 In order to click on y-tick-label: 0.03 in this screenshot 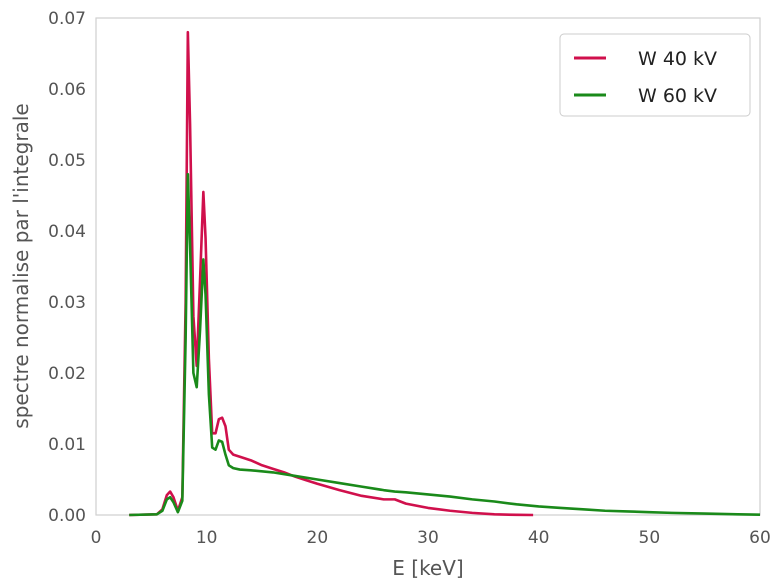, I will do `click(67, 303)`.